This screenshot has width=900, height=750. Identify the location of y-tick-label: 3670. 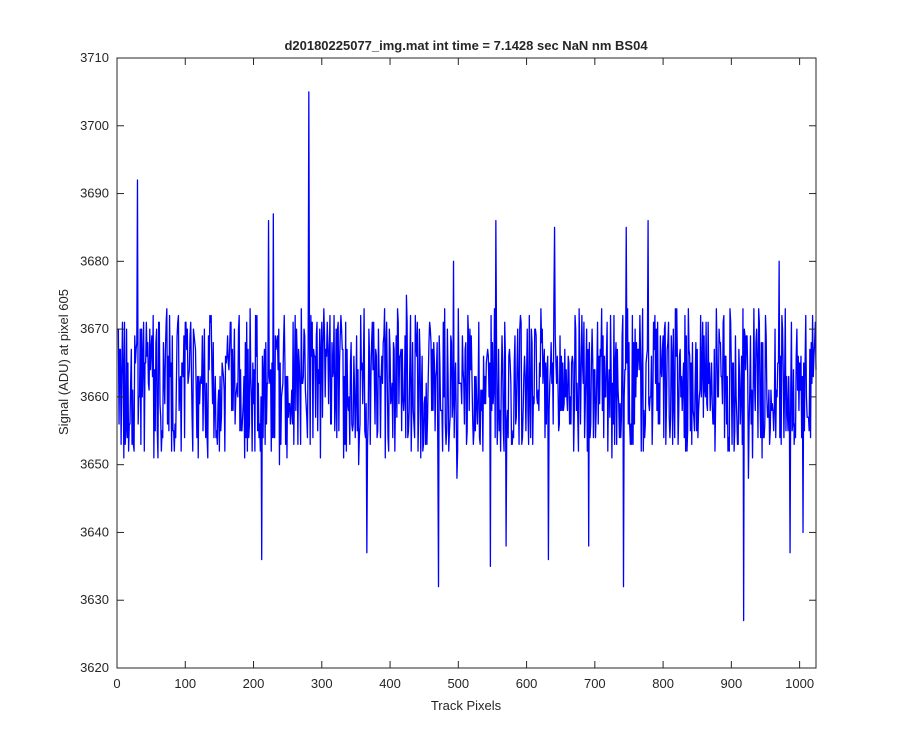
(94, 328).